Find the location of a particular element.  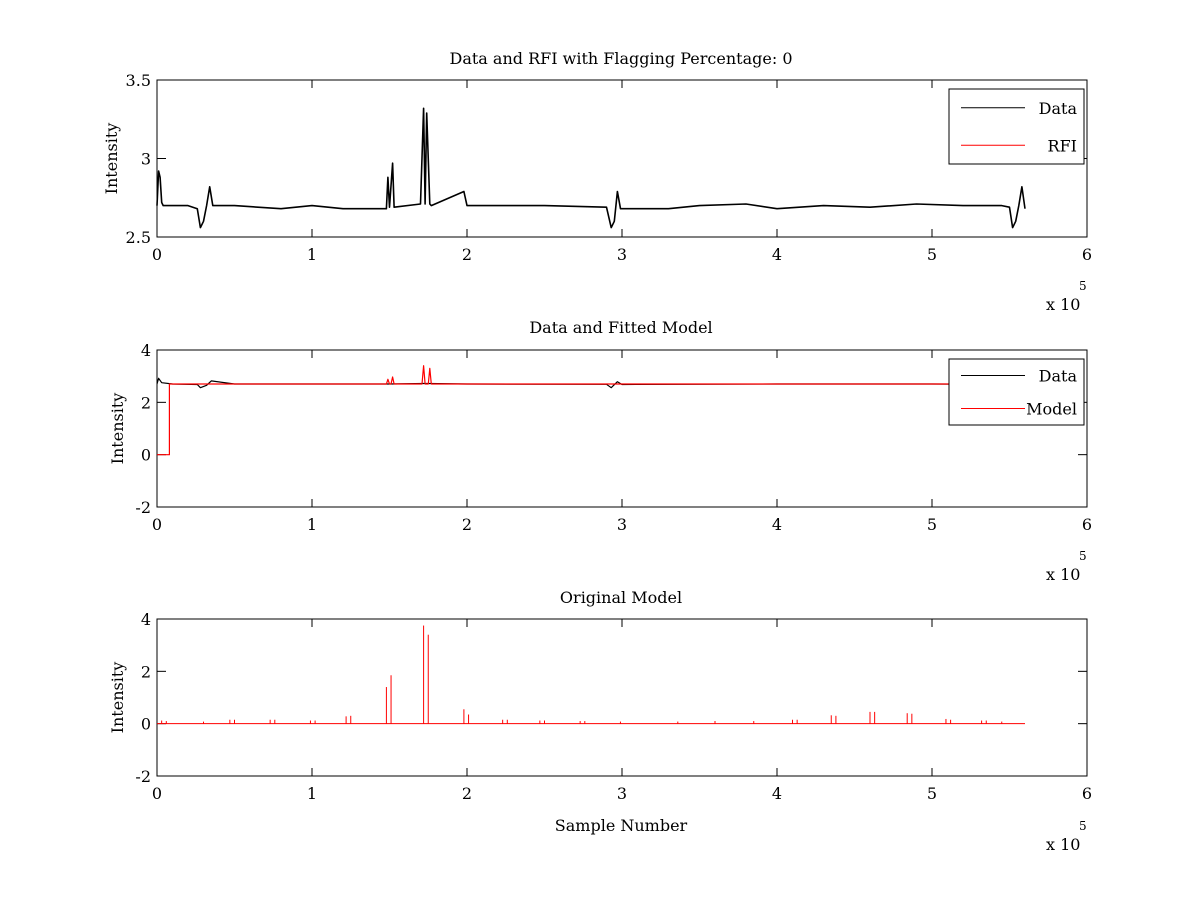

legend: Data Model is located at coordinates (1016, 392).